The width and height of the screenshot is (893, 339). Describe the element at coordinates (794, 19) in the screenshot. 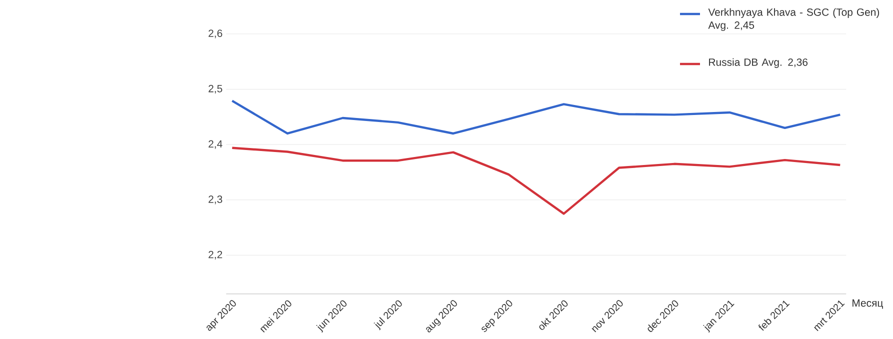

I see `legend-label: Verkhnyaya Khava - SGC (Top Gen) Avg. 2,45` at that location.